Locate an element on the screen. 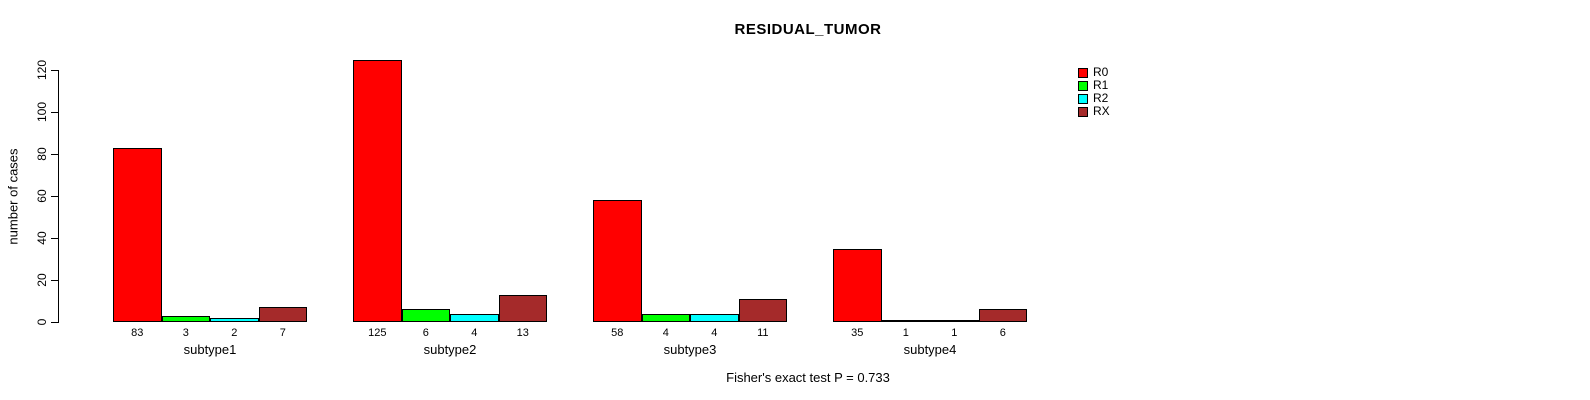 The width and height of the screenshot is (1590, 400). bar-value-label-RX-subtype1: 7 is located at coordinates (282, 333).